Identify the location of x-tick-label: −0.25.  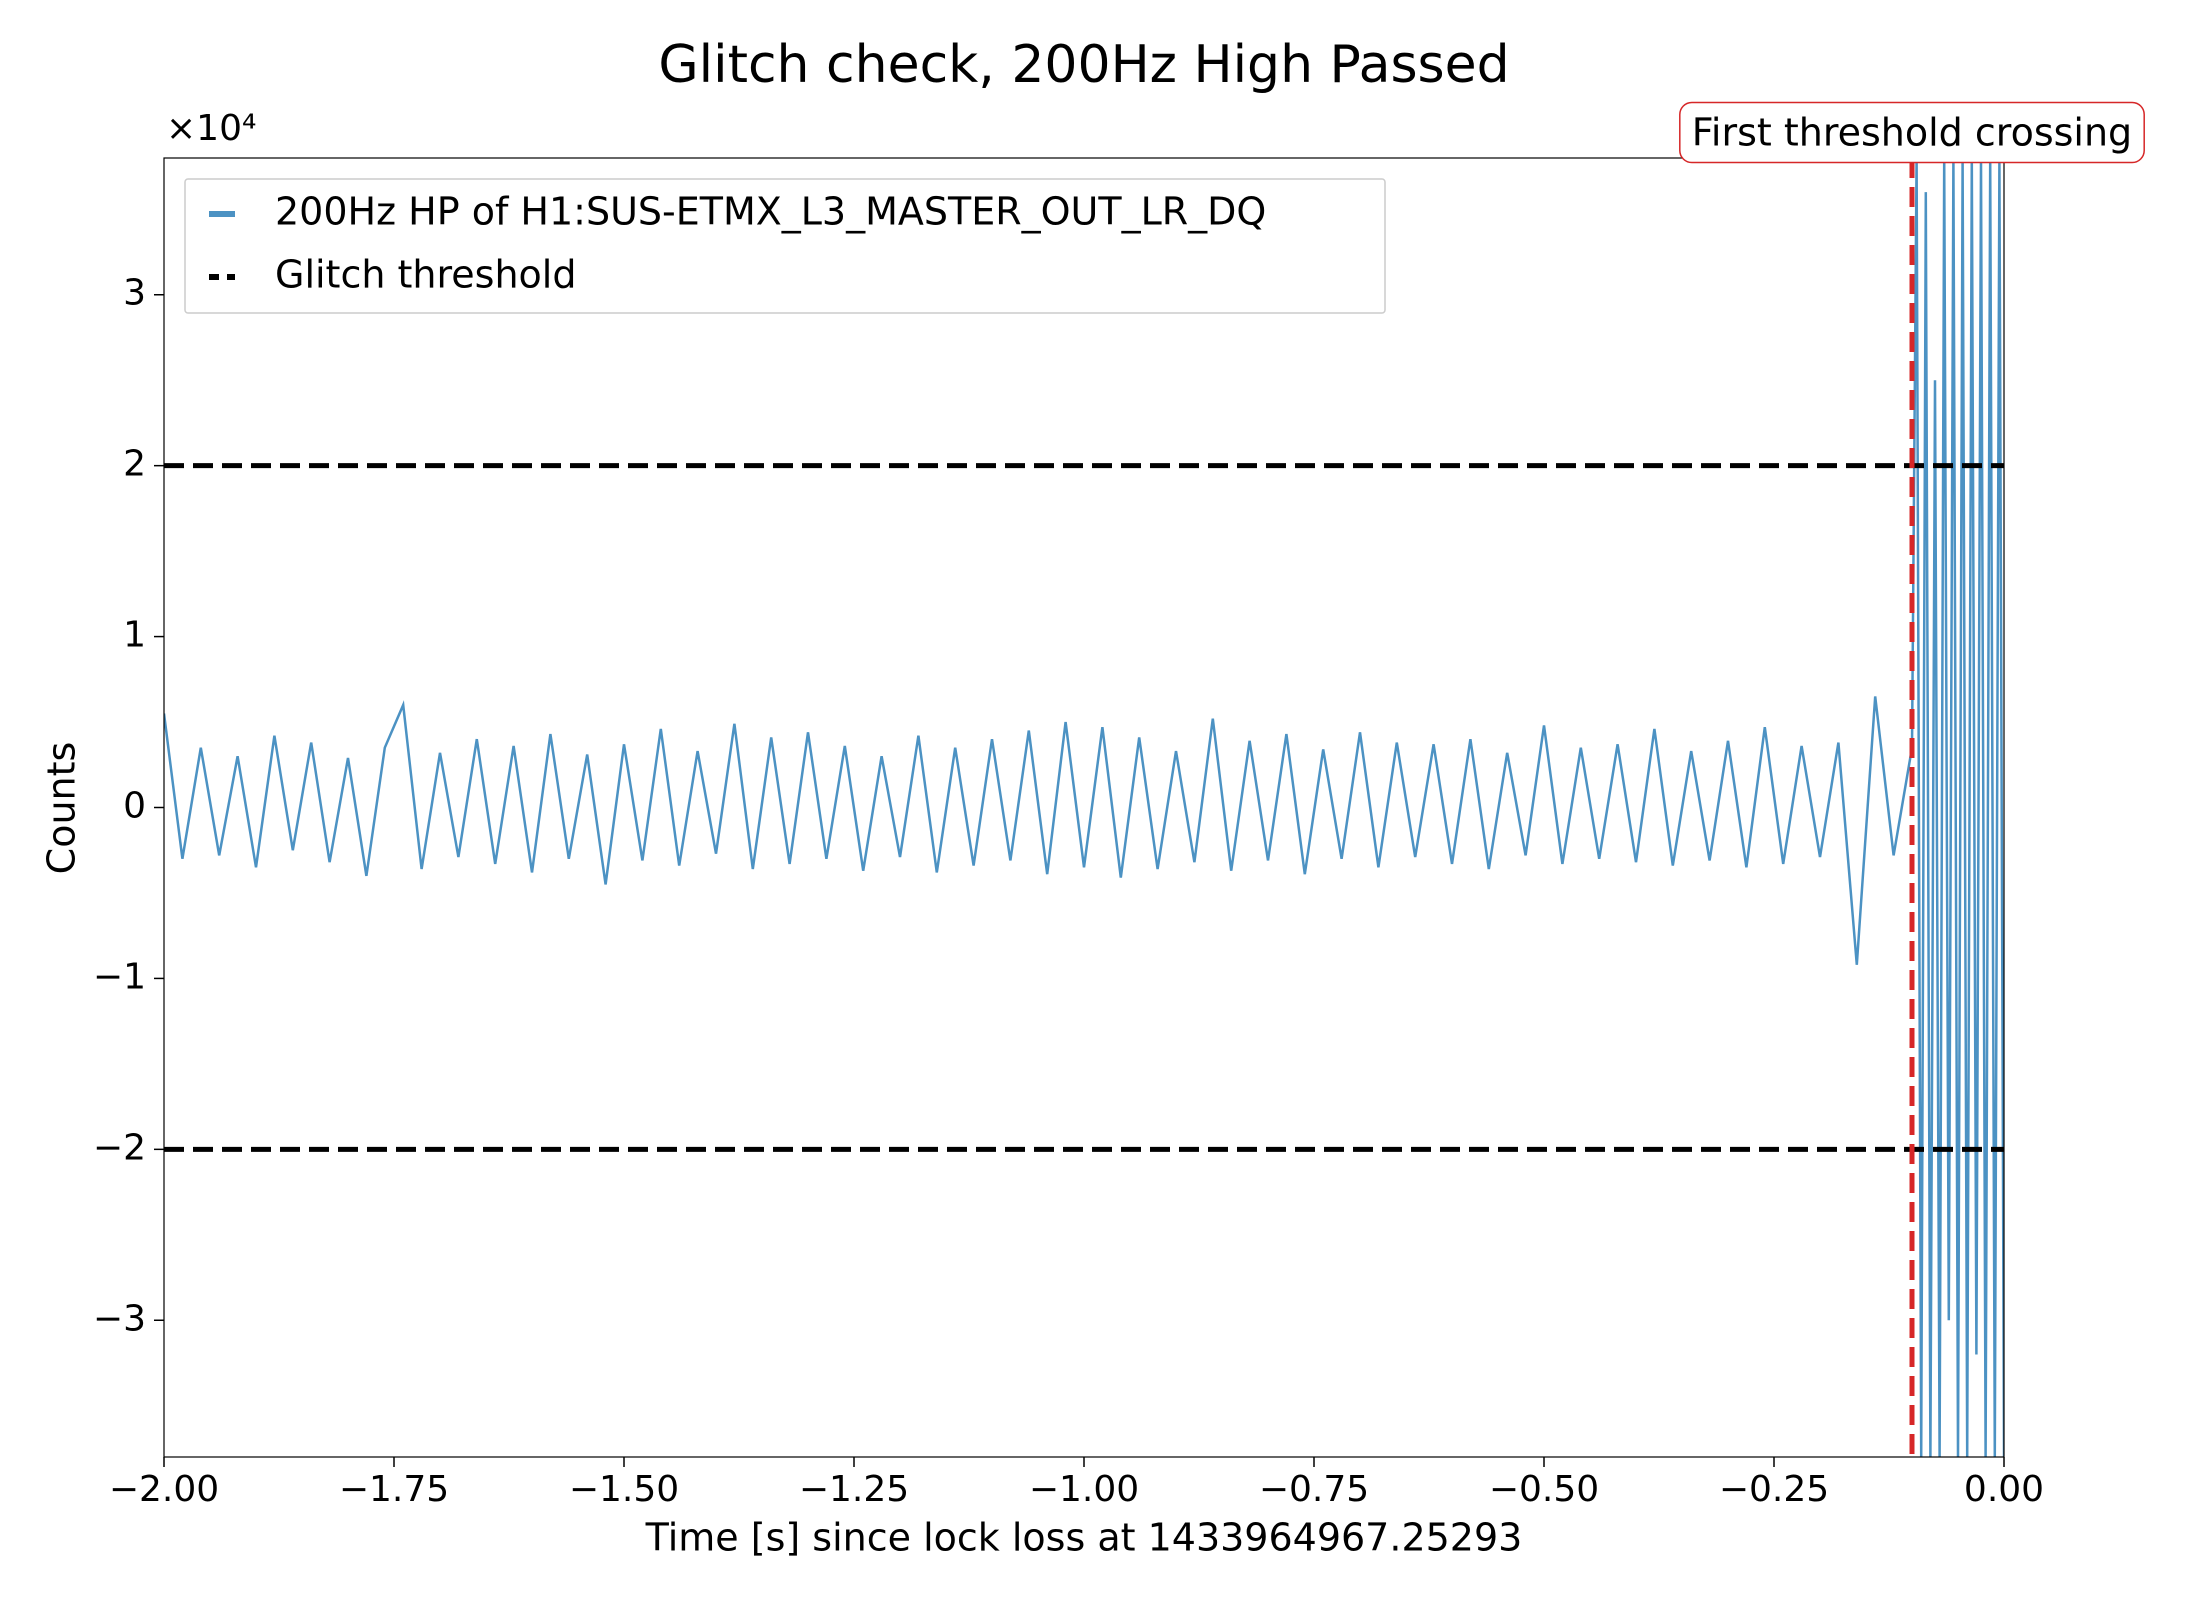
(1774, 1489).